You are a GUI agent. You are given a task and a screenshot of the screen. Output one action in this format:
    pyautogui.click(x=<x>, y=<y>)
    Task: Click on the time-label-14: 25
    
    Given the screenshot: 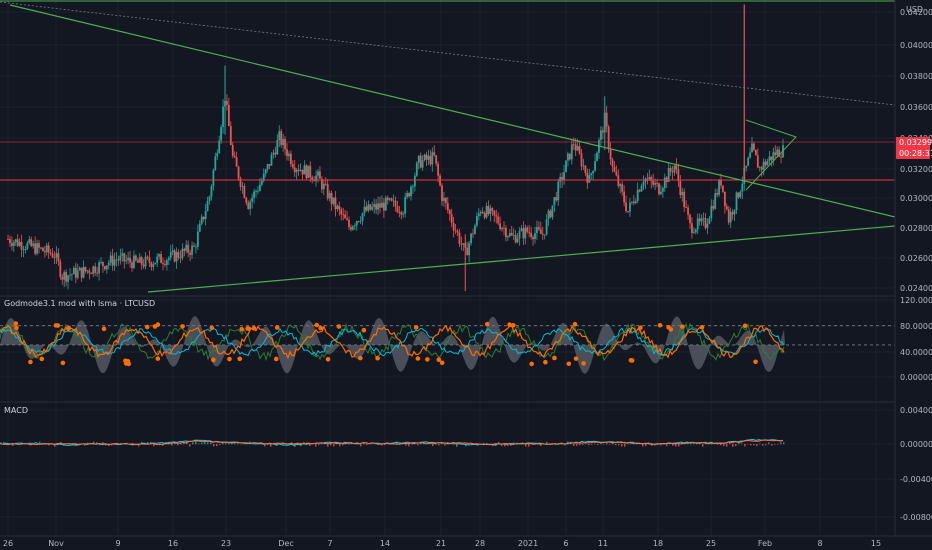 What is the action you would take?
    pyautogui.click(x=711, y=543)
    